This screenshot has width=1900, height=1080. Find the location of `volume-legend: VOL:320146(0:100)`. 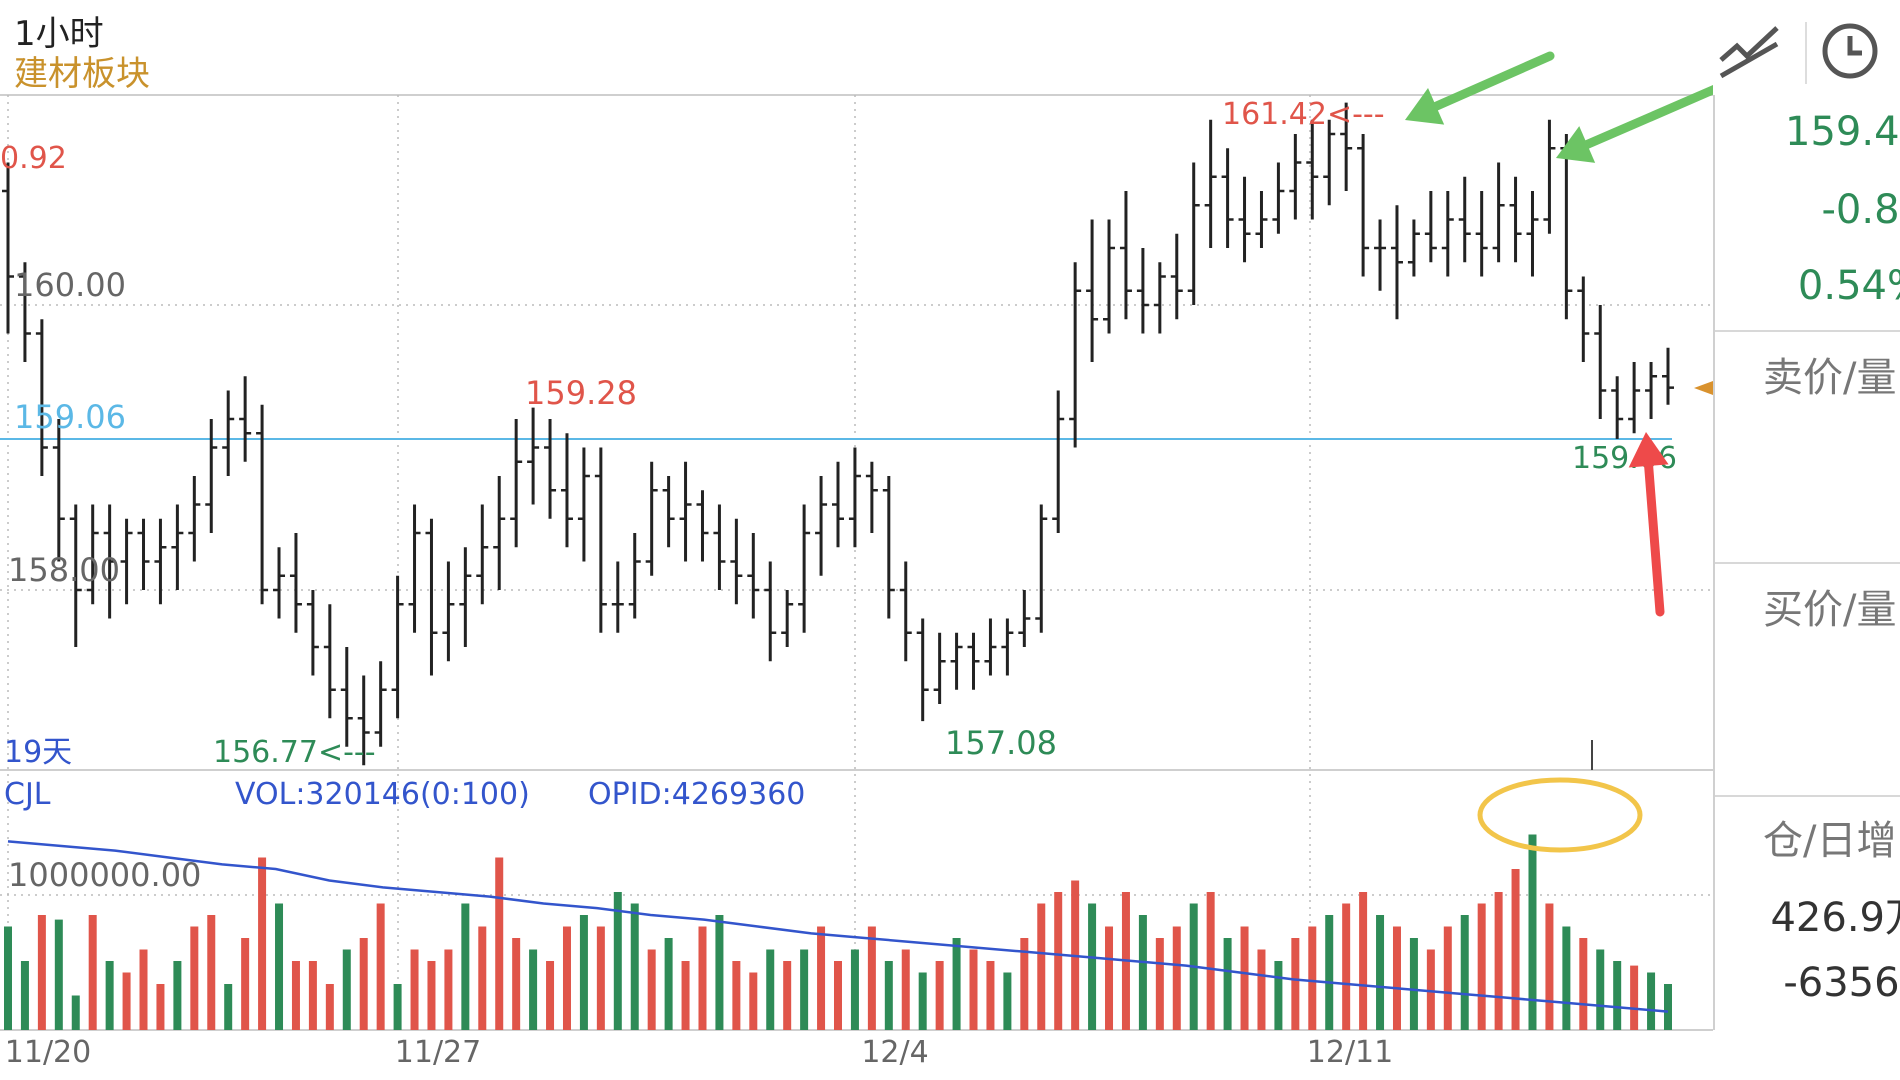

volume-legend: VOL:320146(0:100) is located at coordinates (382, 794).